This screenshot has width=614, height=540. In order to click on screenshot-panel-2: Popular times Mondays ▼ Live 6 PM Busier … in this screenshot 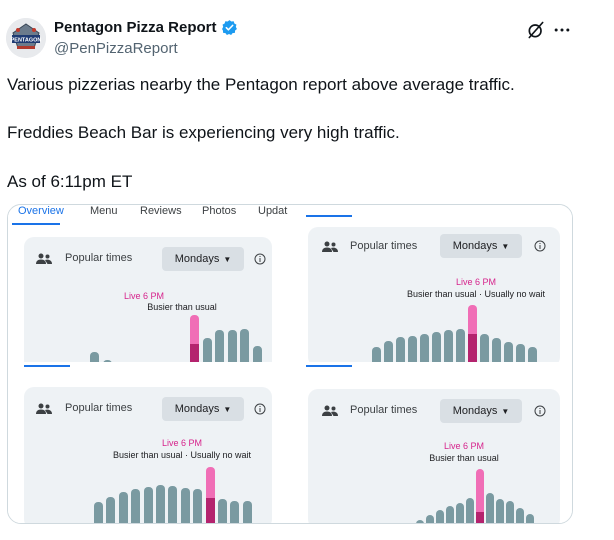, I will do `click(431, 283)`.